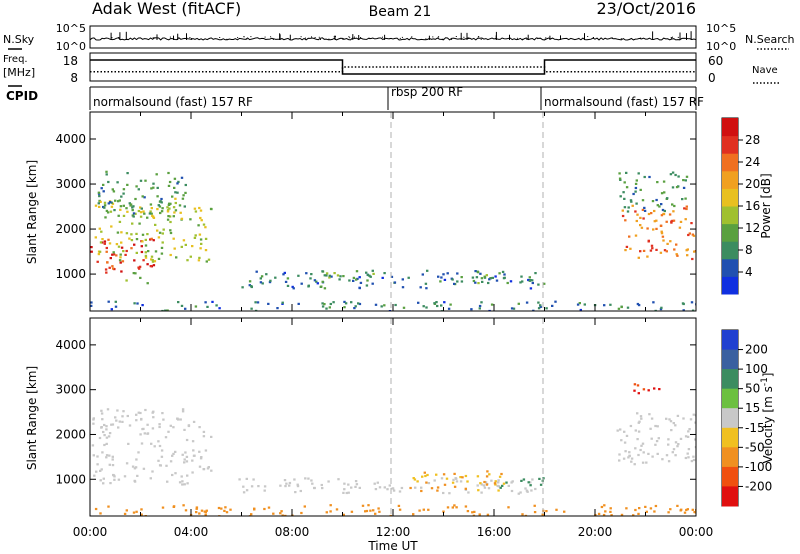 The height and width of the screenshot is (554, 800). What do you see at coordinates (752, 408) in the screenshot?
I see `colorbar-tick-label: 15` at bounding box center [752, 408].